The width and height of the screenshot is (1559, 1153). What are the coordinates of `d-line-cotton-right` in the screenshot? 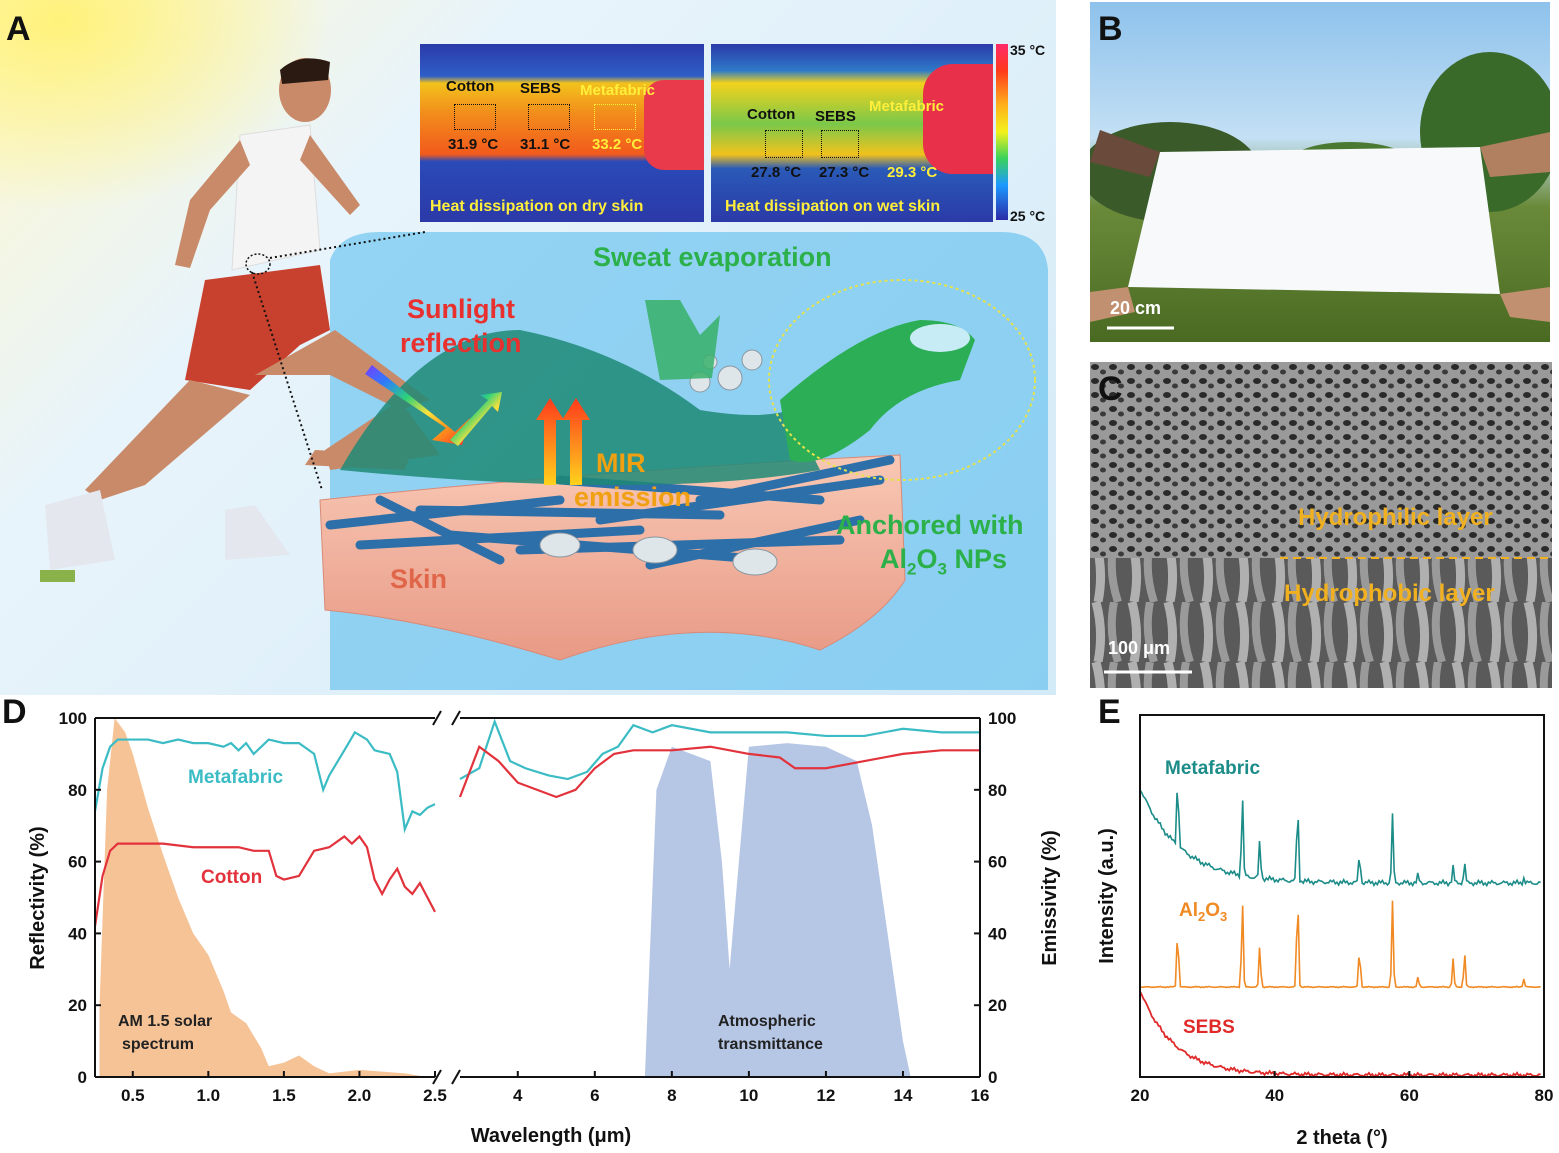 It's located at (719, 771).